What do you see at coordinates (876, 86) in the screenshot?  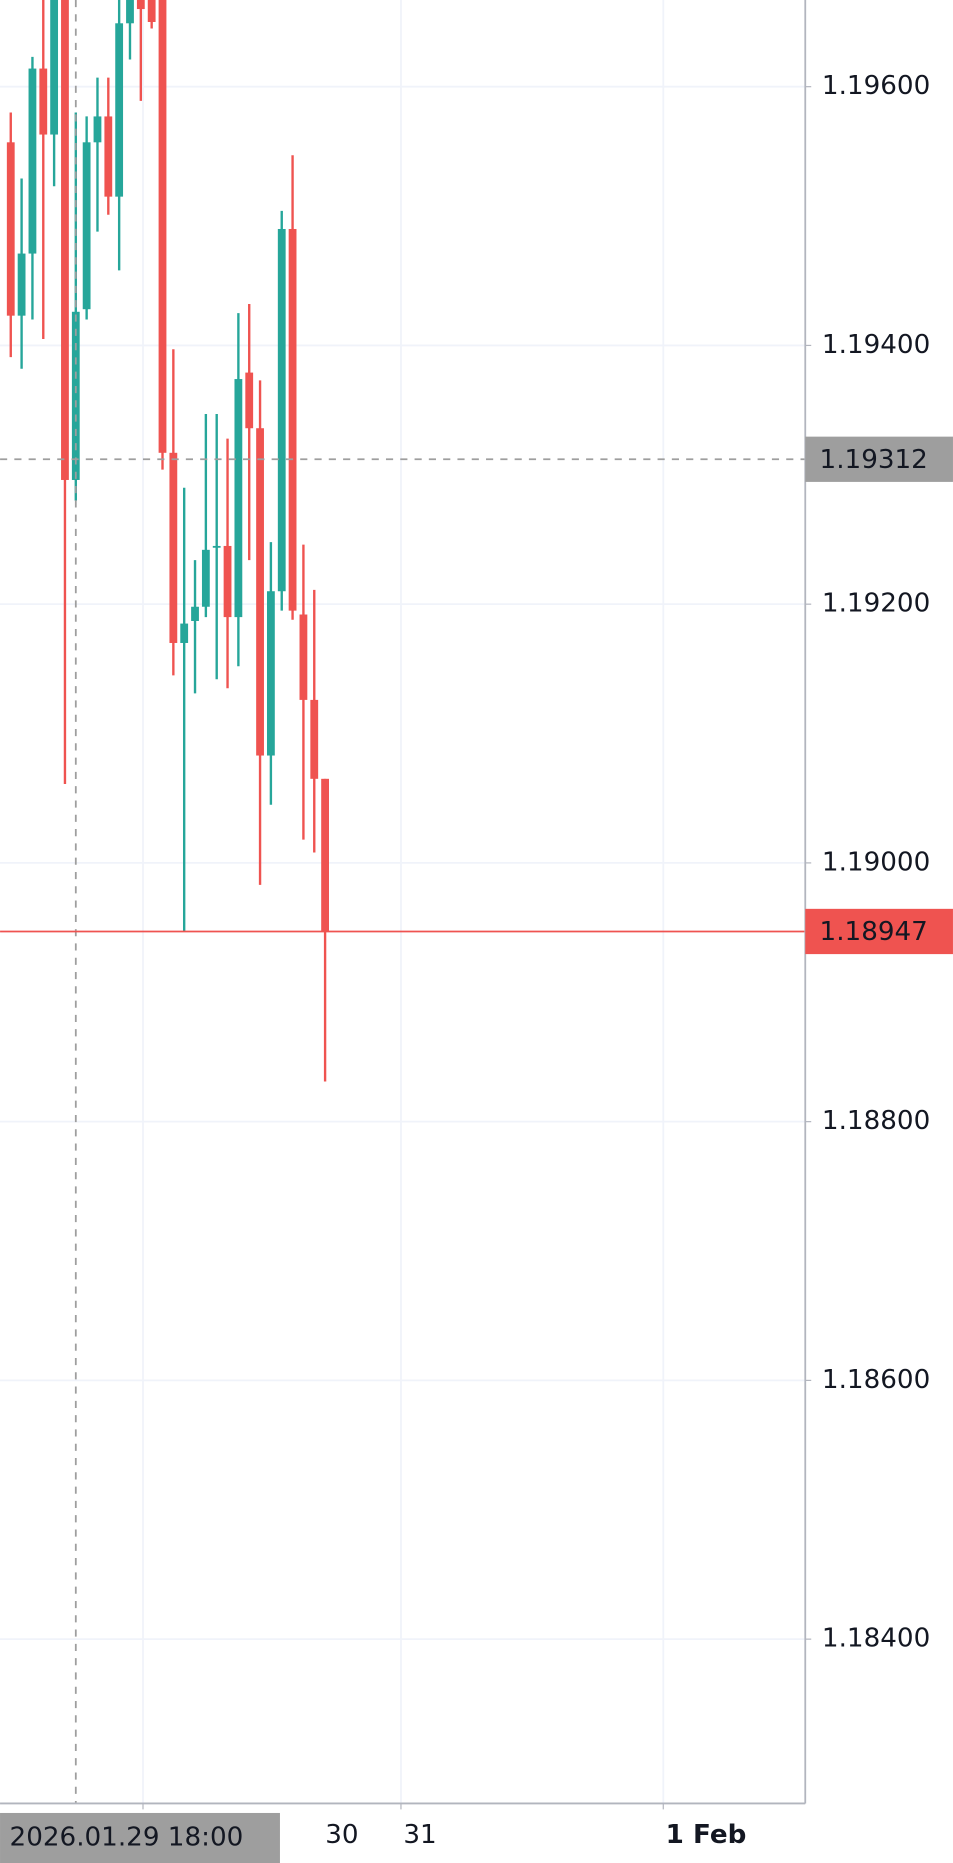 I see `y-tick-label: 1.19600` at bounding box center [876, 86].